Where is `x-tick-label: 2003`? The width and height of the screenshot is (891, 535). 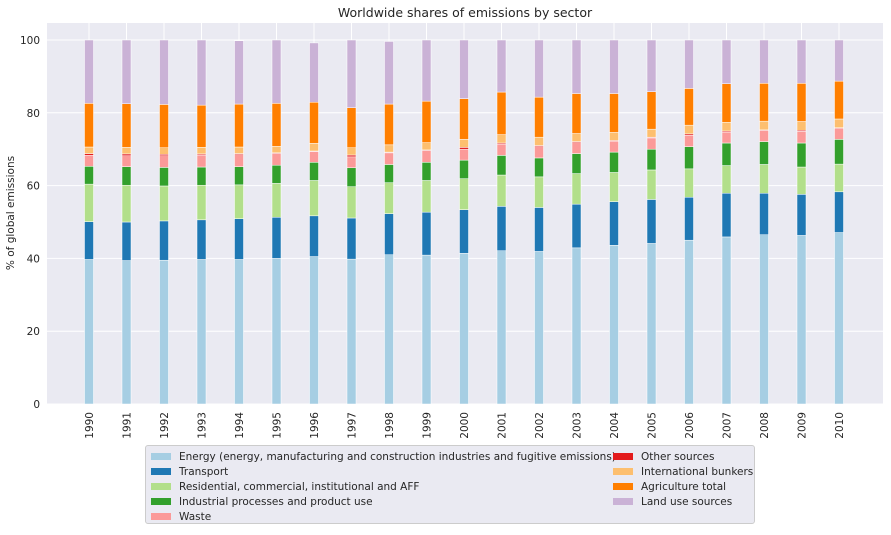
x-tick-label: 2003 is located at coordinates (578, 425).